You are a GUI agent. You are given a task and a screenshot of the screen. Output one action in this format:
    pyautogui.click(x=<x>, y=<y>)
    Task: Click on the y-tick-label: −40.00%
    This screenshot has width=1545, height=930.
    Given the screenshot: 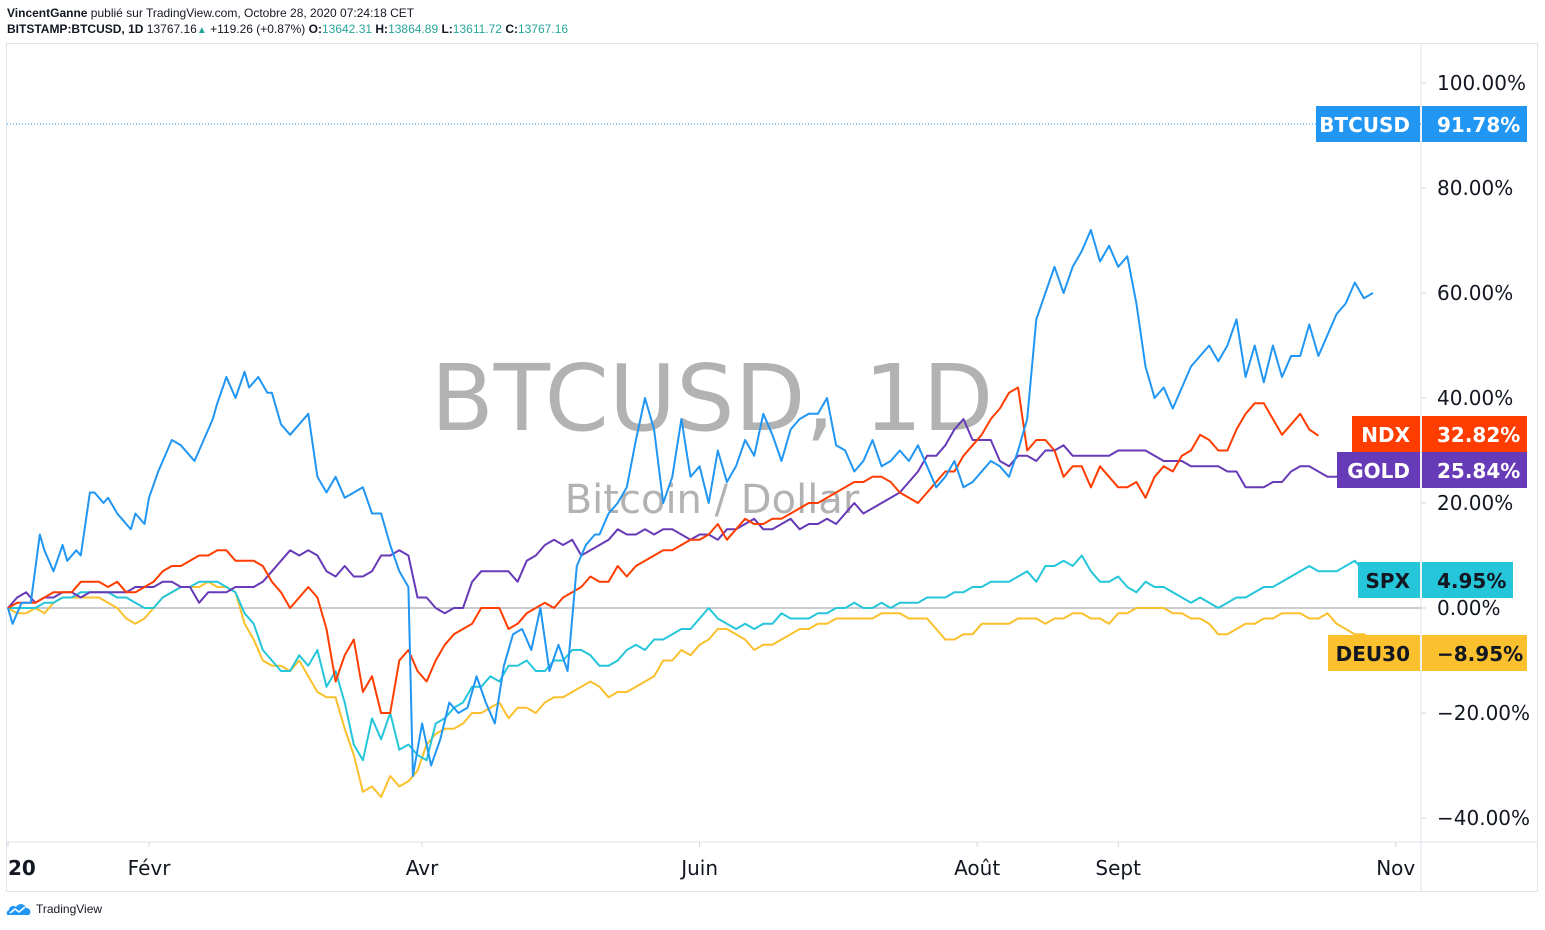 What is the action you would take?
    pyautogui.click(x=1483, y=818)
    